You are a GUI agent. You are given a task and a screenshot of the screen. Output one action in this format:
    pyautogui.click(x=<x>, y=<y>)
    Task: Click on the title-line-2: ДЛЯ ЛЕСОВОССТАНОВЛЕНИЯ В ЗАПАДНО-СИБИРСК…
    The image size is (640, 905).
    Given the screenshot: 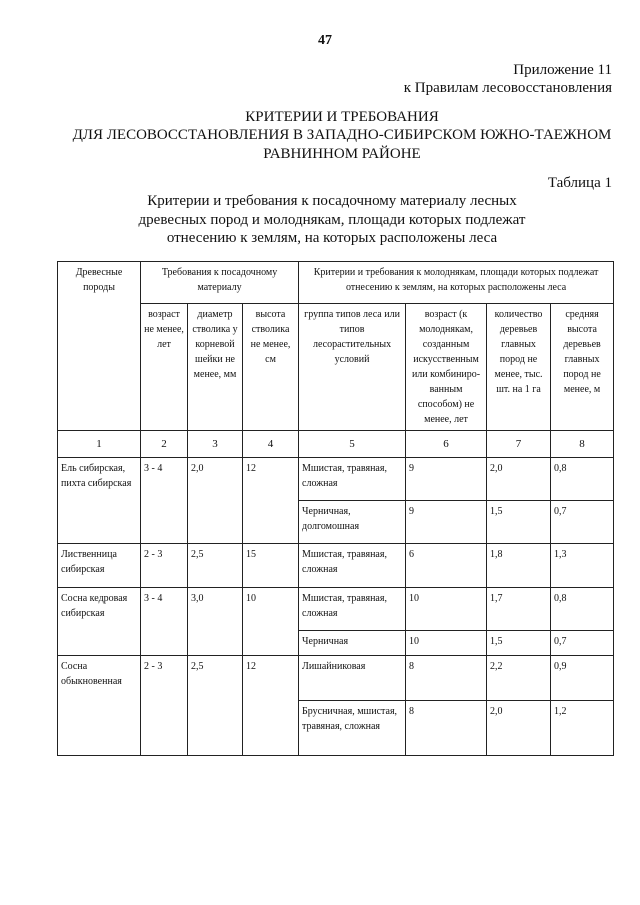 What is the action you would take?
    pyautogui.click(x=342, y=135)
    